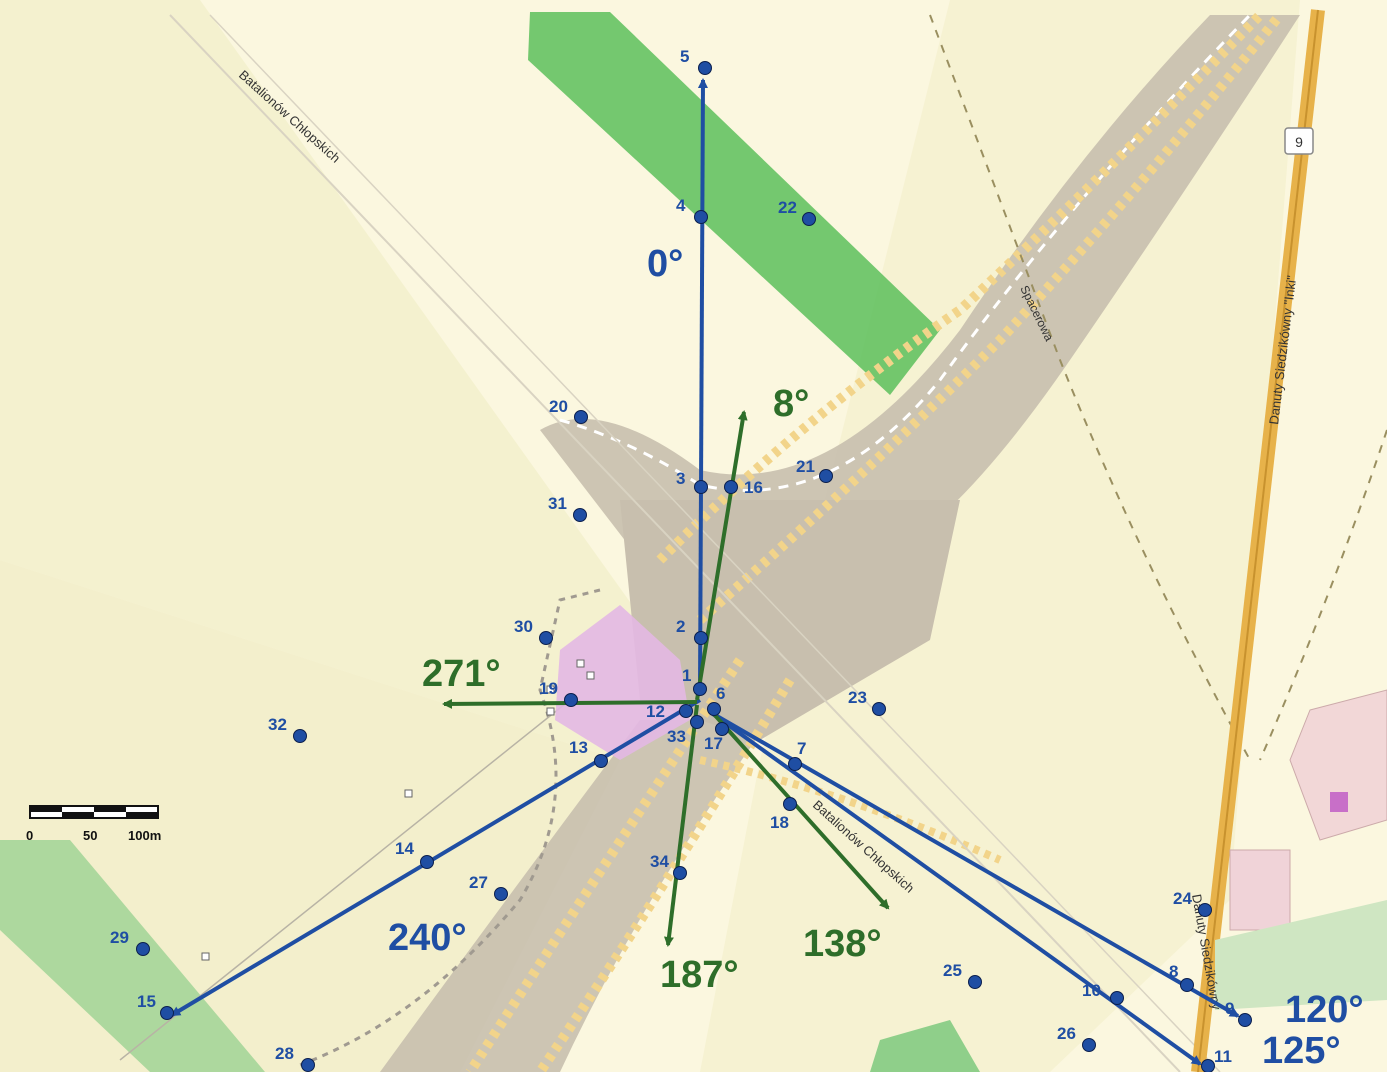 The height and width of the screenshot is (1072, 1387). What do you see at coordinates (622, 682) in the screenshot?
I see `building-pink` at bounding box center [622, 682].